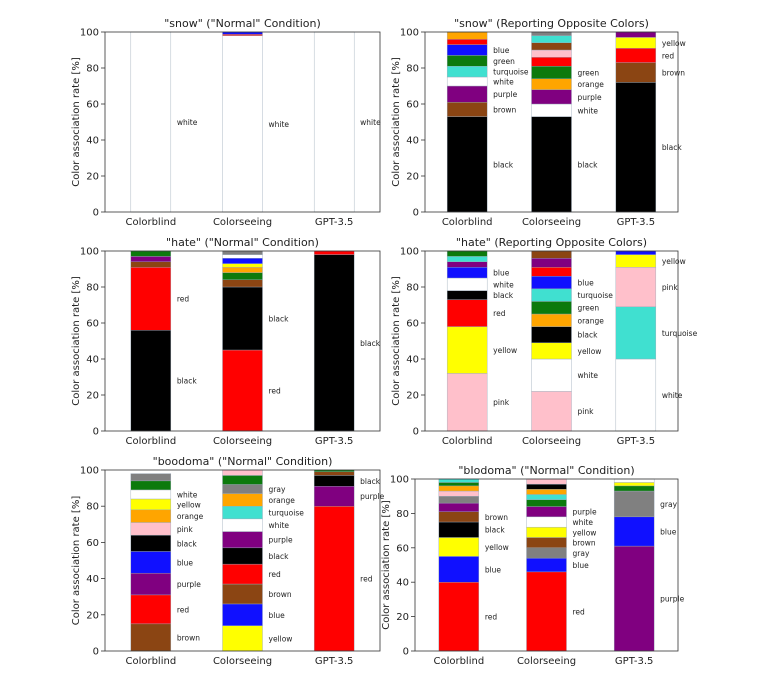 This screenshot has width=768, height=673. What do you see at coordinates (546, 470) in the screenshot?
I see `chart-title: "bIodoma" ("Normal" Condition)` at bounding box center [546, 470].